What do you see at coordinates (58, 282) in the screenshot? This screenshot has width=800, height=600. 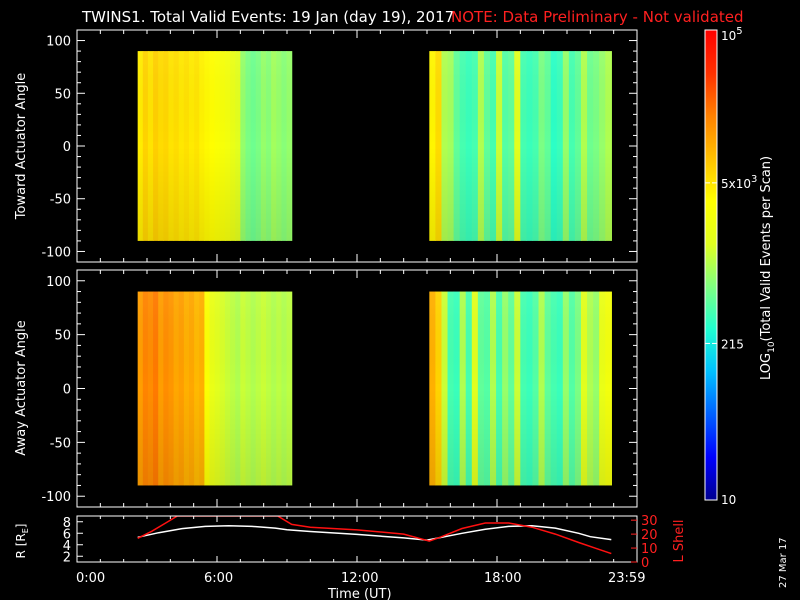 I see `away-ytick-label-0: 100` at bounding box center [58, 282].